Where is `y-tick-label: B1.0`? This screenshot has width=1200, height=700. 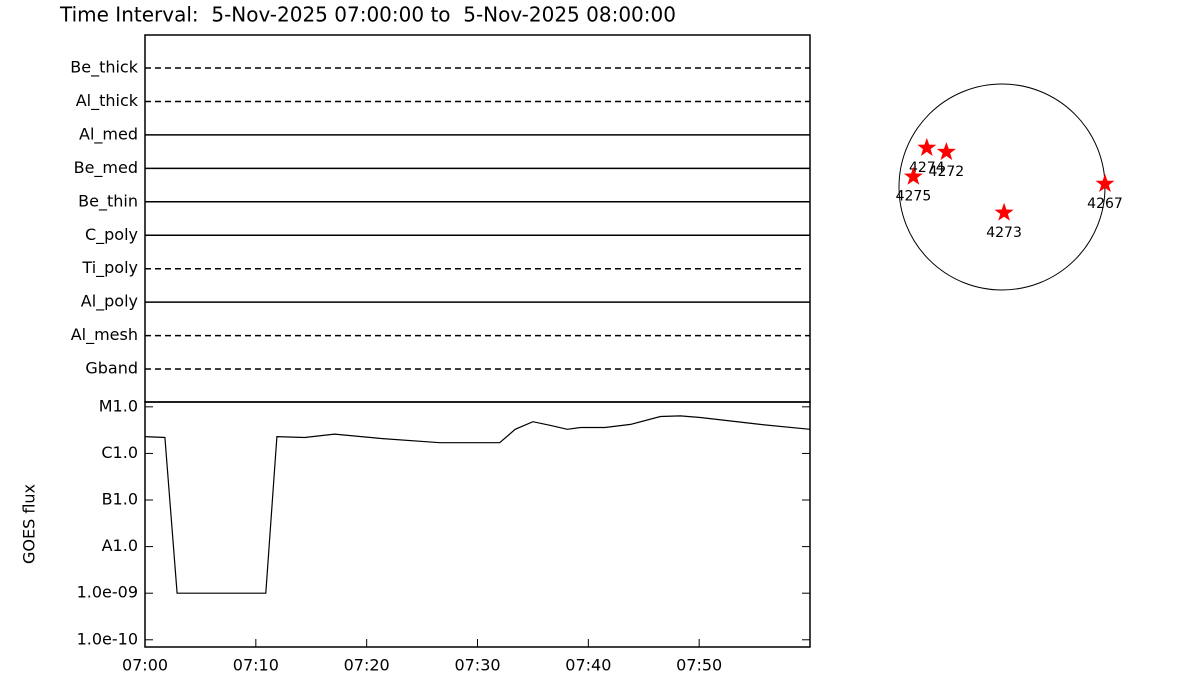
y-tick-label: B1.0 is located at coordinates (120, 499).